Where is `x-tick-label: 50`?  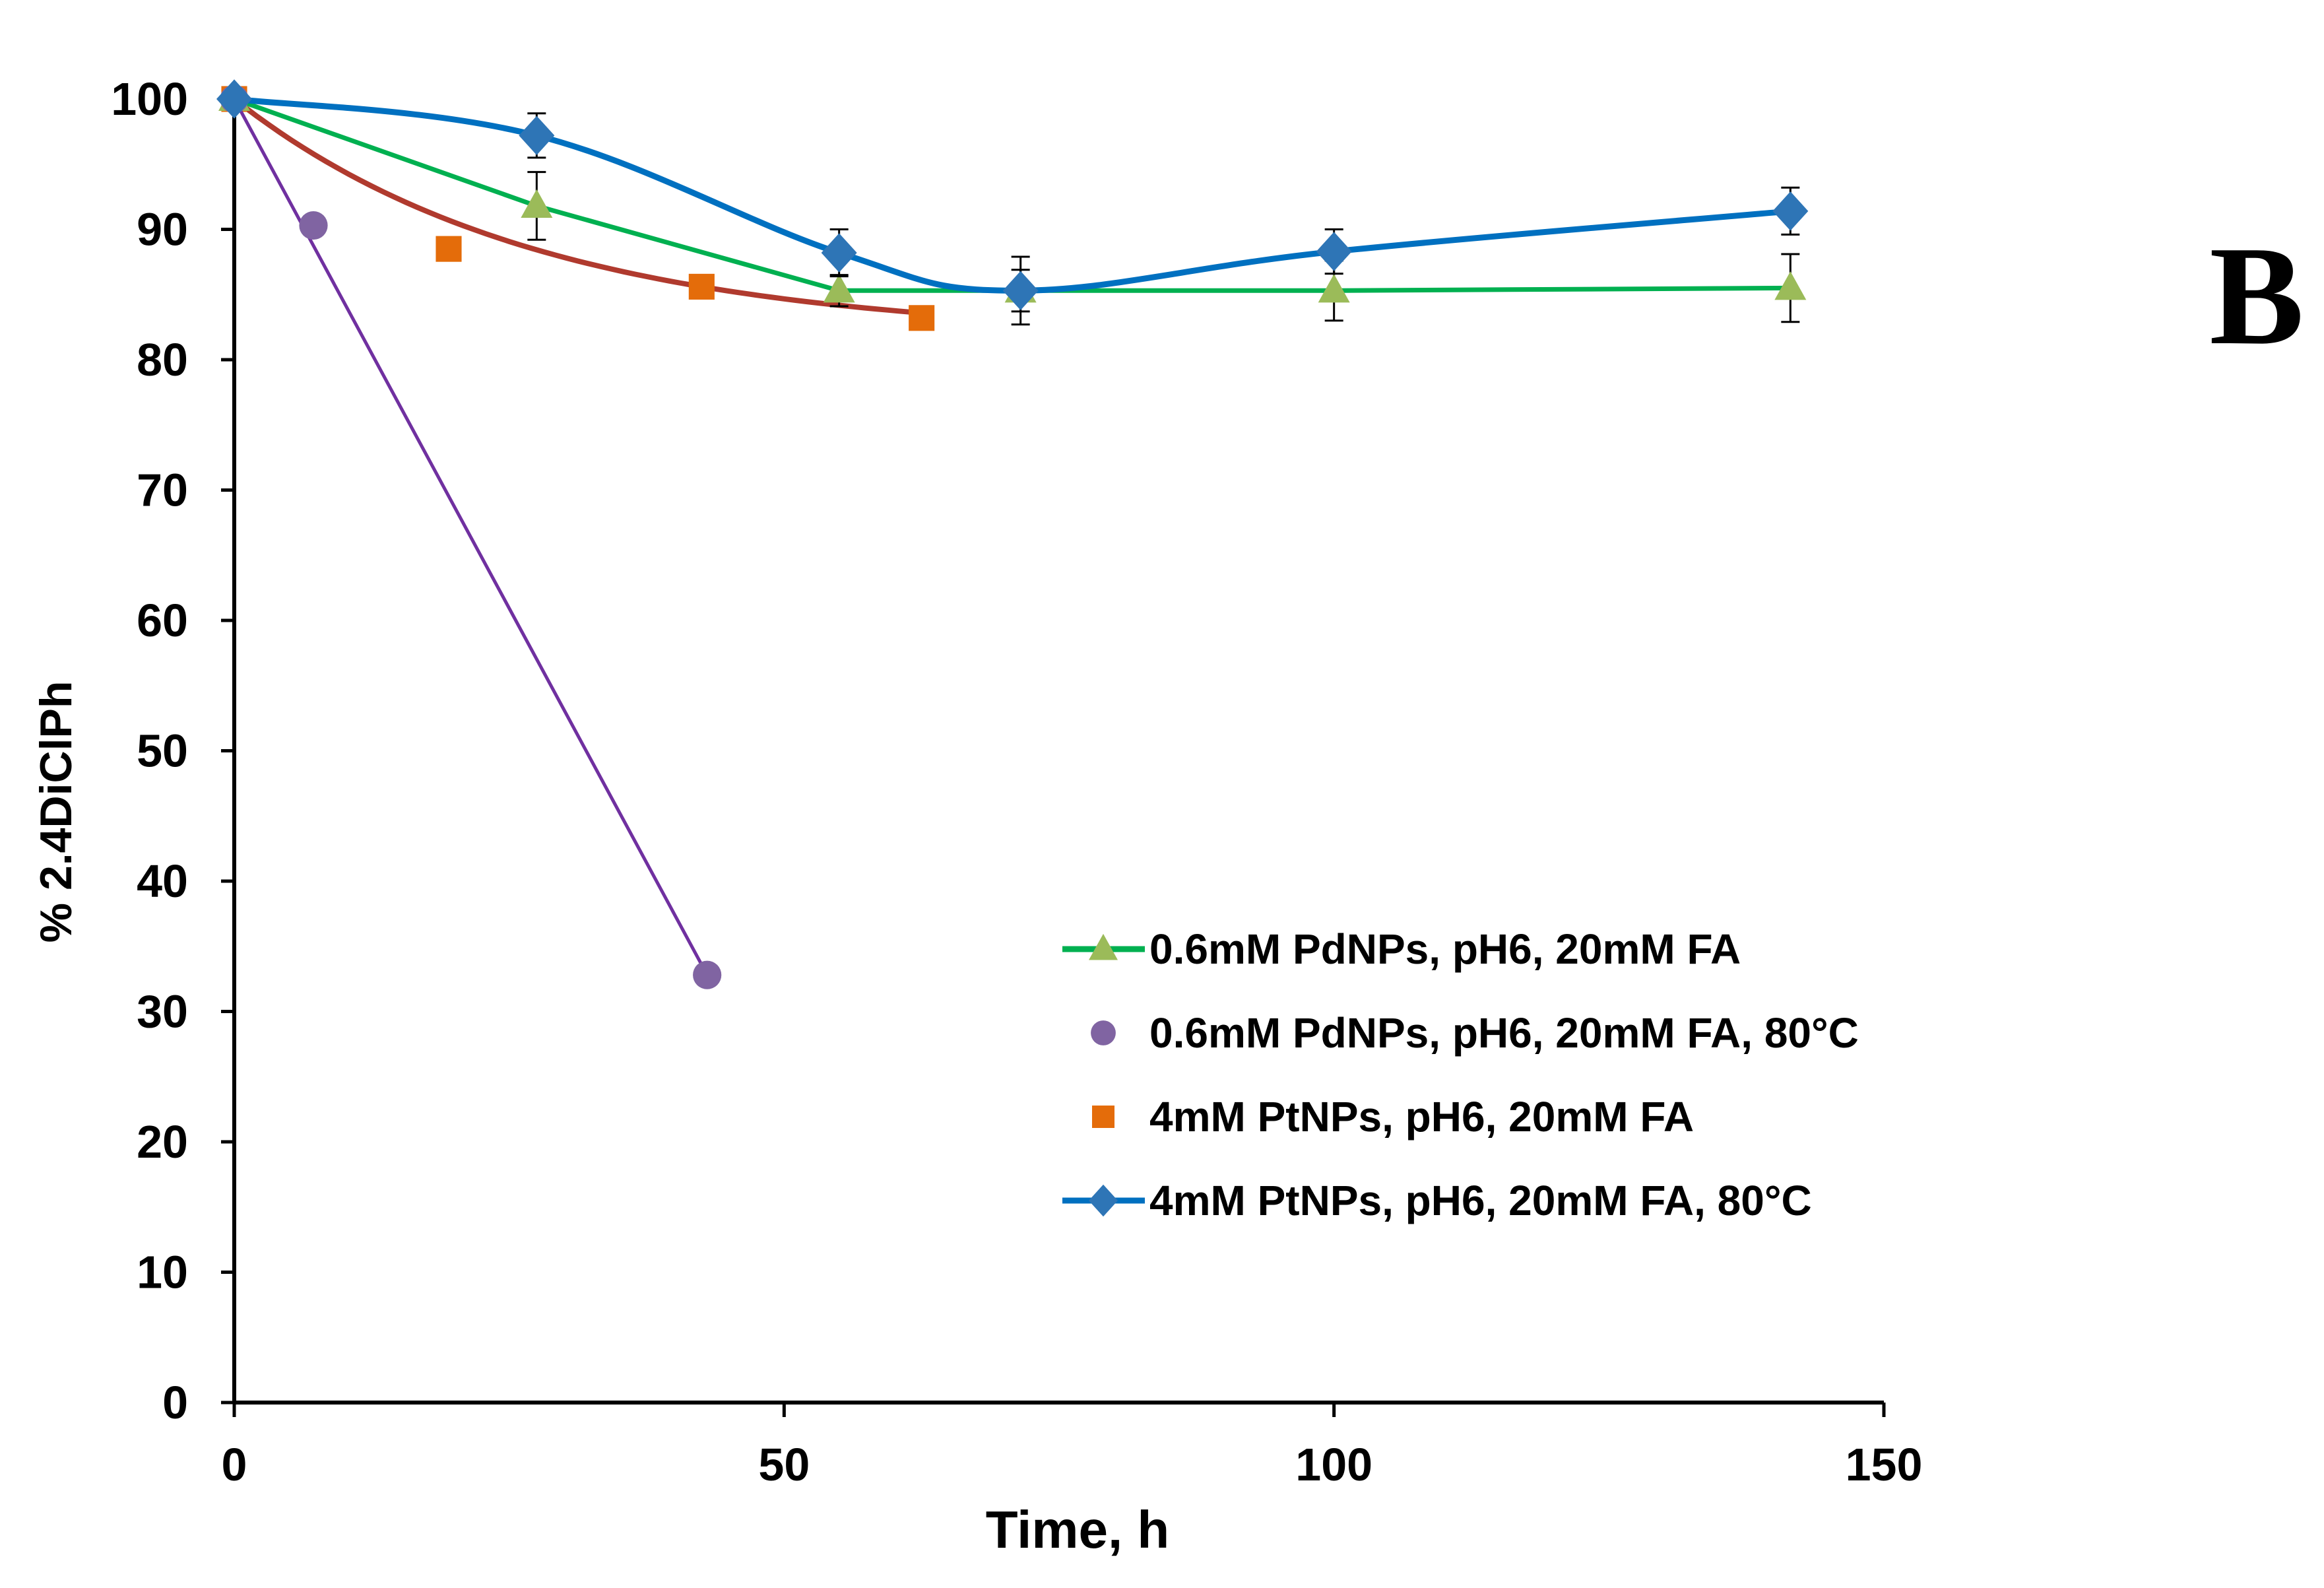
x-tick-label: 50 is located at coordinates (784, 1464).